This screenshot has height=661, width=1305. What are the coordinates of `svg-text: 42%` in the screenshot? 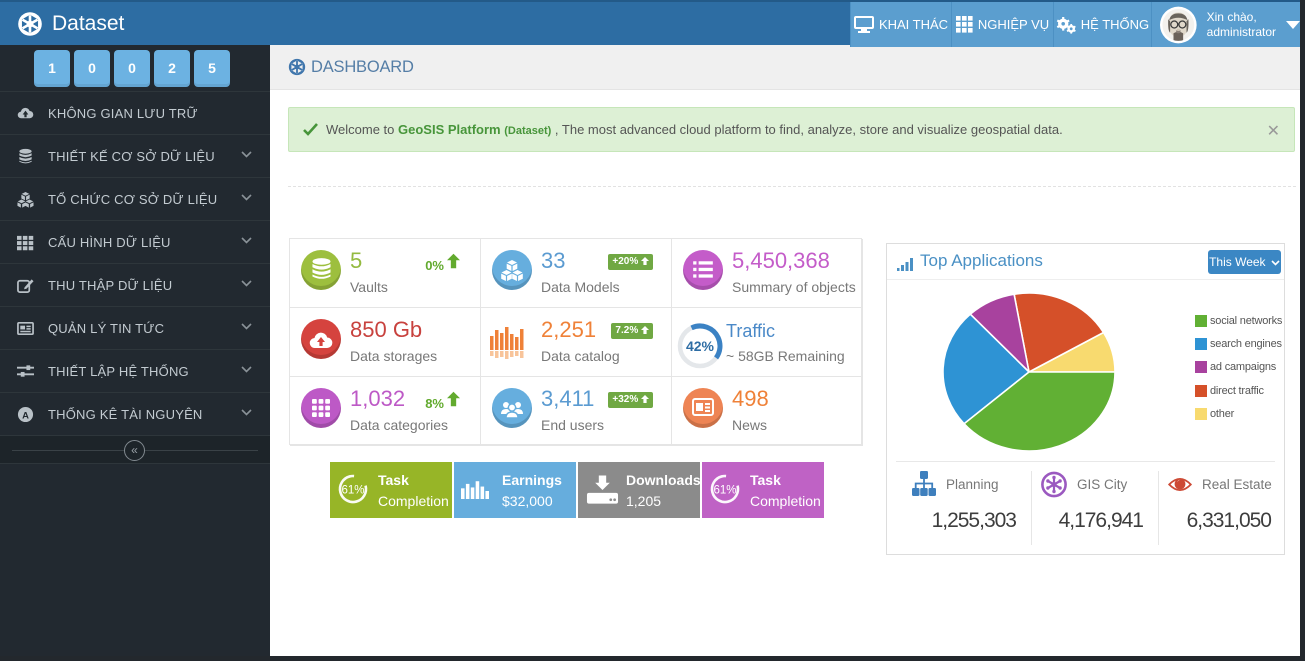 It's located at (700, 346).